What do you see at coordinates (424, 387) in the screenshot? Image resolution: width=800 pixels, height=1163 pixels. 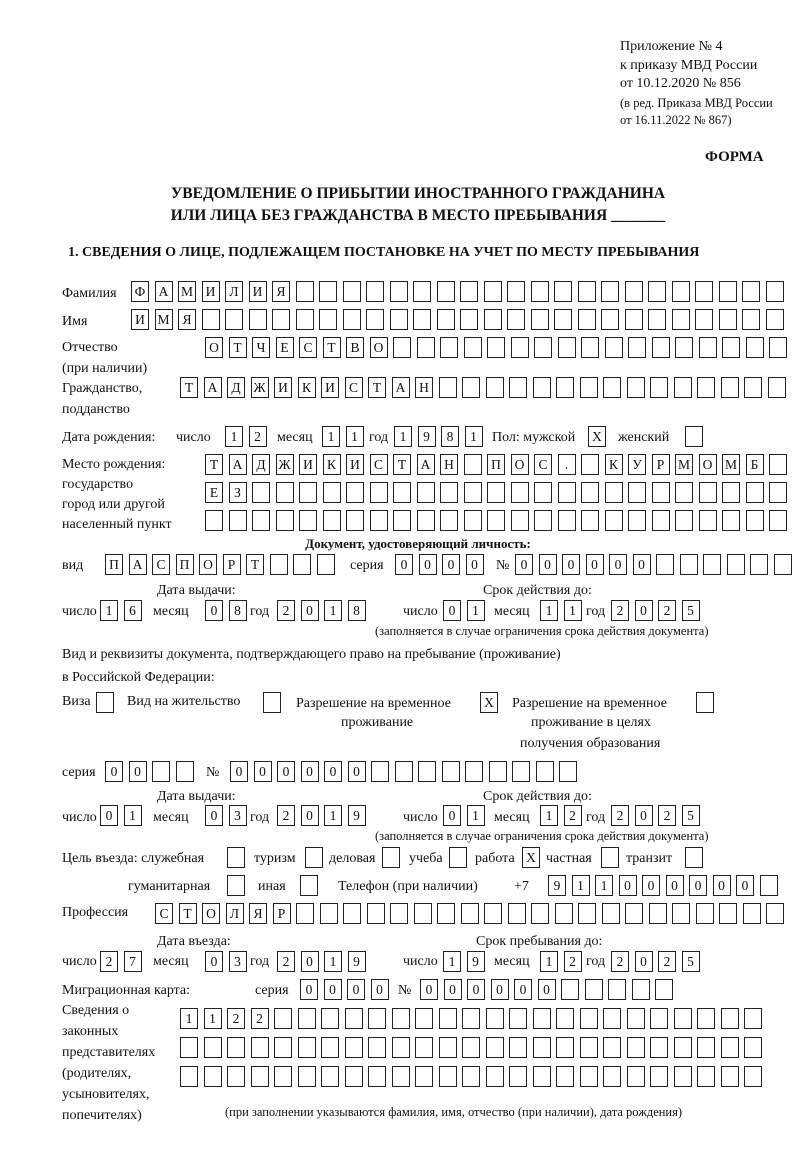 I see `citizenship-char-box: Н` at bounding box center [424, 387].